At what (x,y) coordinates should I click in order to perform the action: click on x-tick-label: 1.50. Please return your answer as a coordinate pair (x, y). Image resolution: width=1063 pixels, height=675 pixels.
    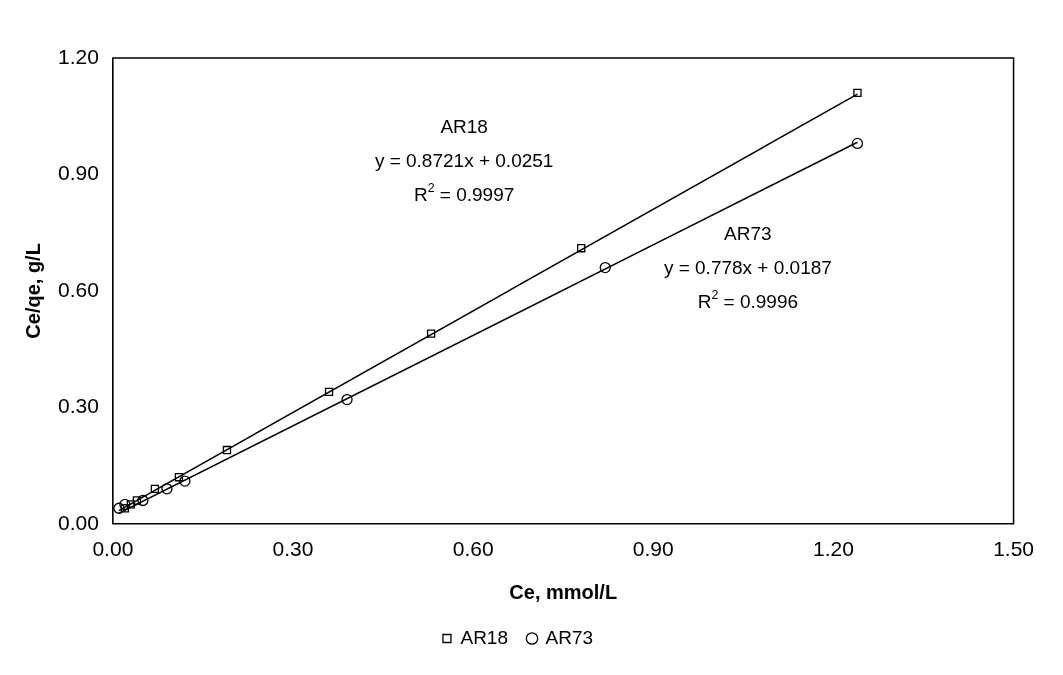
    Looking at the image, I should click on (1013, 549).